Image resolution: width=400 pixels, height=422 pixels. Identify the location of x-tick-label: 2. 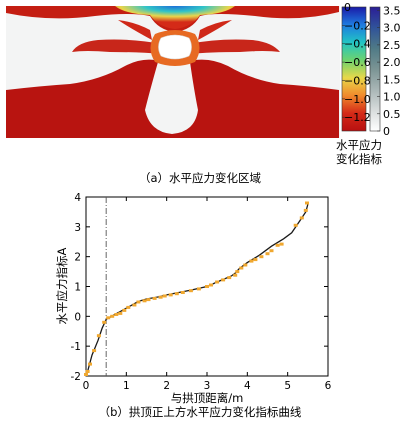
(166, 386).